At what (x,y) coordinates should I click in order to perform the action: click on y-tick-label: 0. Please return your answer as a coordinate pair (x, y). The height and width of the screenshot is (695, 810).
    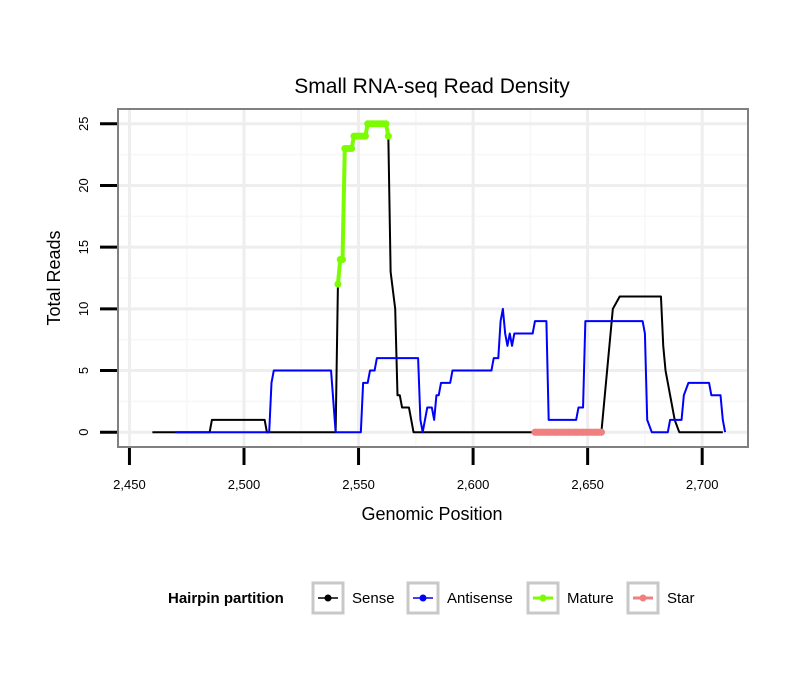
    Looking at the image, I should click on (83, 432).